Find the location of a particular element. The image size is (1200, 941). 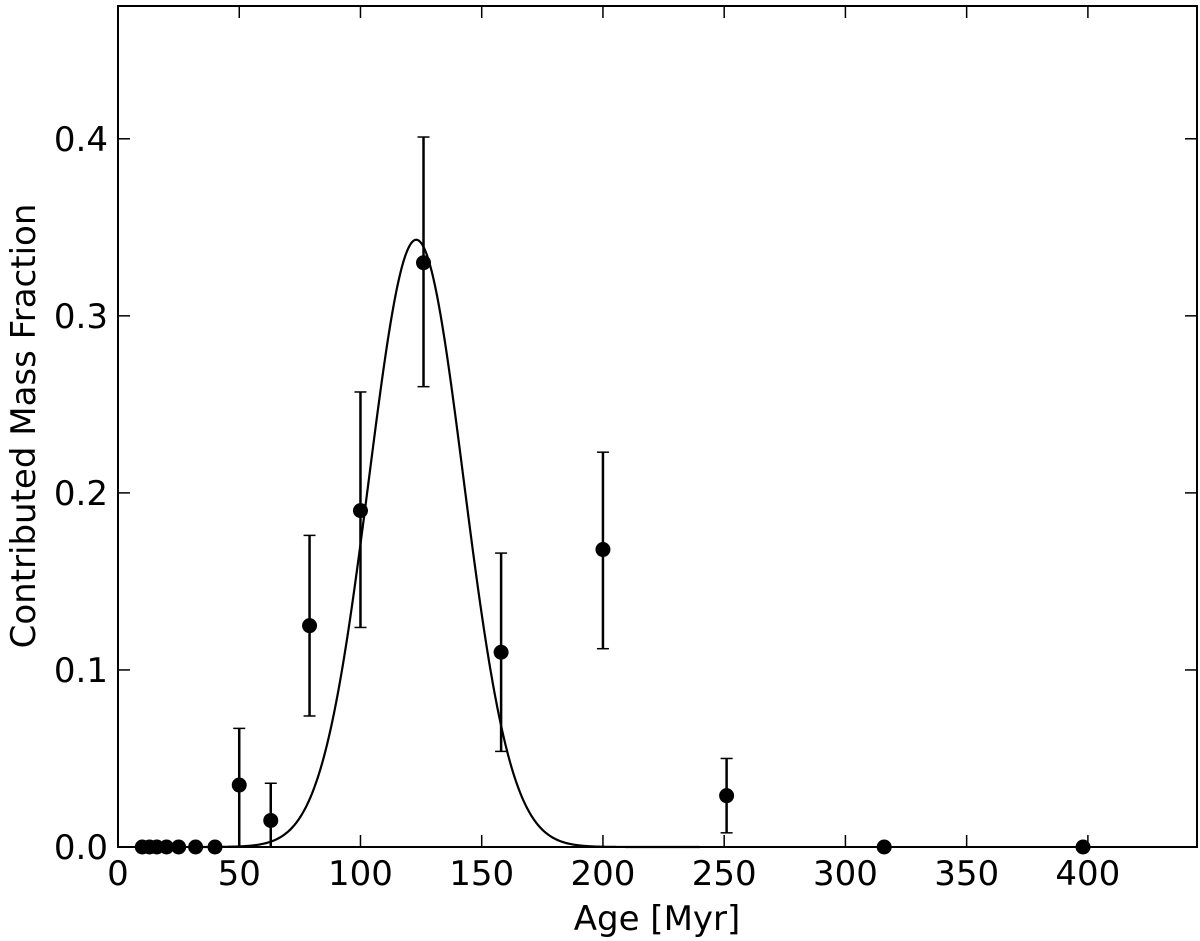

x-tick-label: 350 is located at coordinates (966, 874).